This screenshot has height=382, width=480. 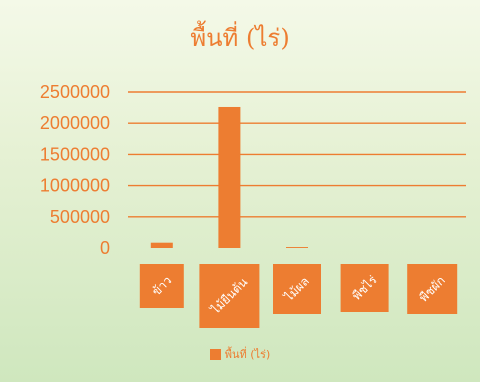 What do you see at coordinates (75, 186) in the screenshot?
I see `y-tick-label: 1000000` at bounding box center [75, 186].